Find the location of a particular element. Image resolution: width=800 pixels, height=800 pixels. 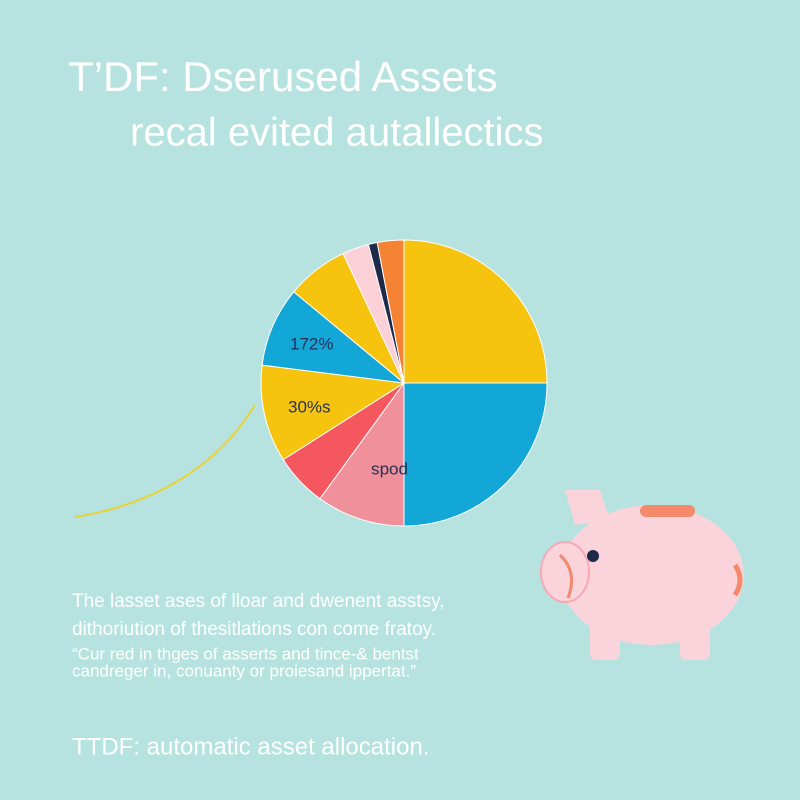

slice-label: 30%s is located at coordinates (309, 406).